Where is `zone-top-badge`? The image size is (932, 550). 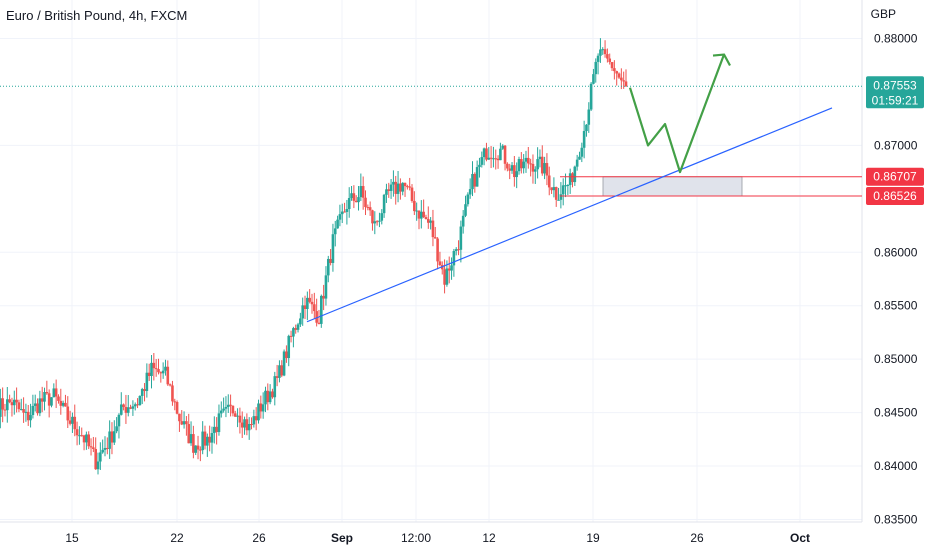
zone-top-badge is located at coordinates (895, 176).